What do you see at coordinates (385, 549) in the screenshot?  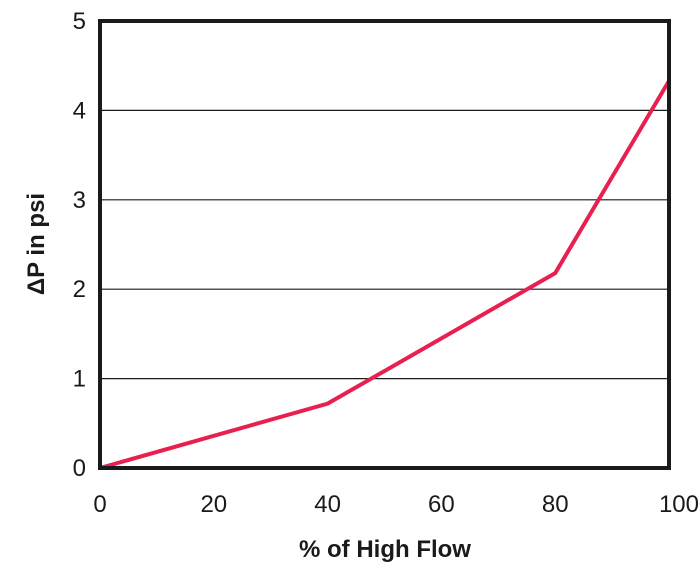 I see `x-axis-title: % of High Flow` at bounding box center [385, 549].